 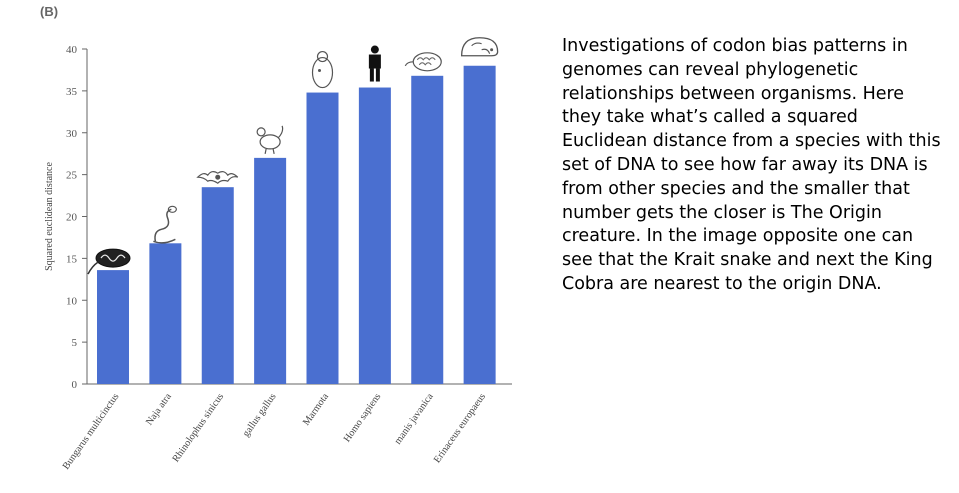 I want to click on x-tick-label: gallus gallus, so click(x=260, y=415).